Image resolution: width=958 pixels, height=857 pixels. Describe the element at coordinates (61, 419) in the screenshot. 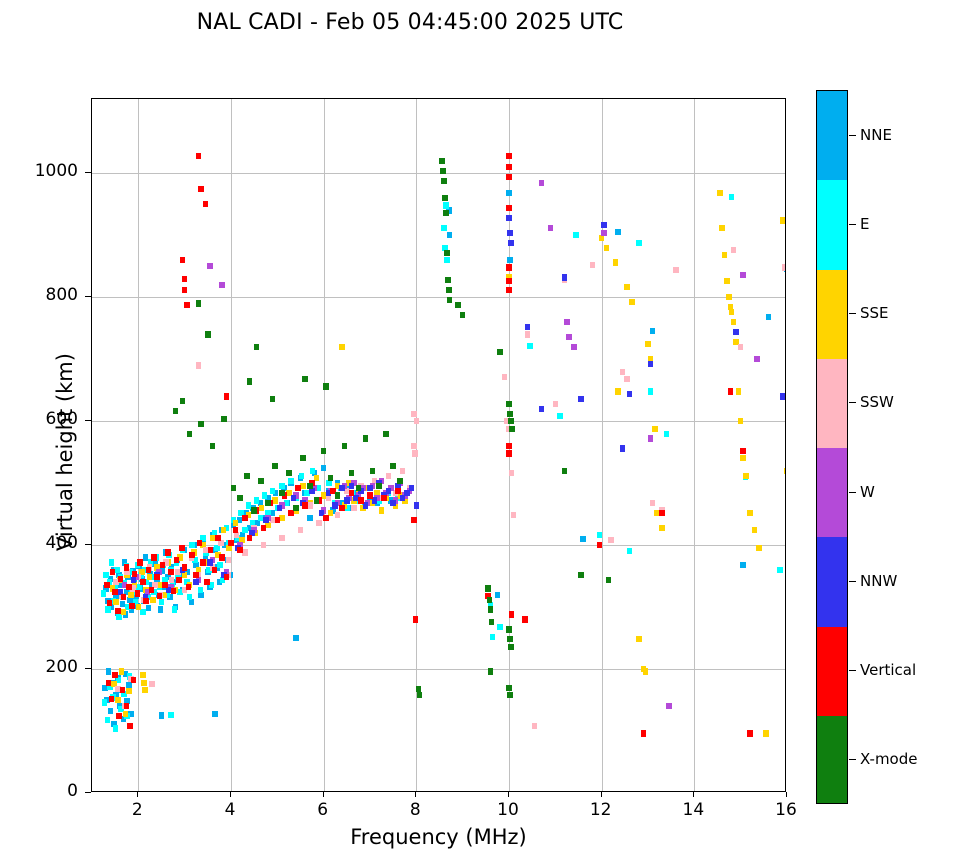

I see `y-tick-label: 600` at that location.